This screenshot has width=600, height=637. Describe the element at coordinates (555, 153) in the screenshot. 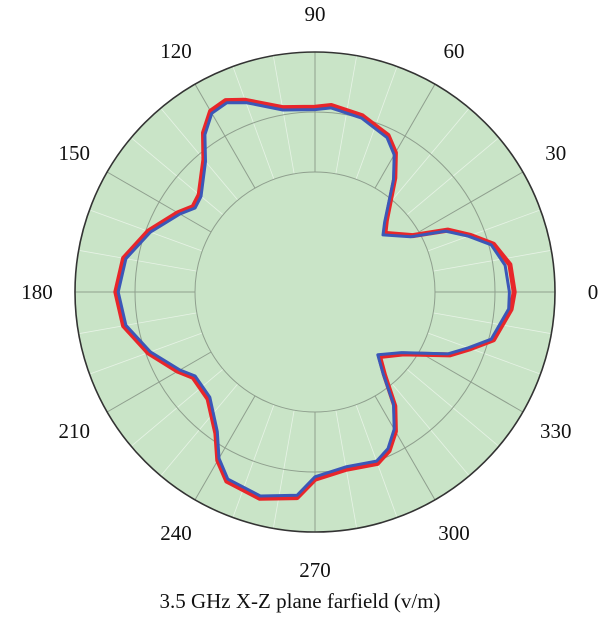

I see `angle-tick-label-30: 30` at that location.